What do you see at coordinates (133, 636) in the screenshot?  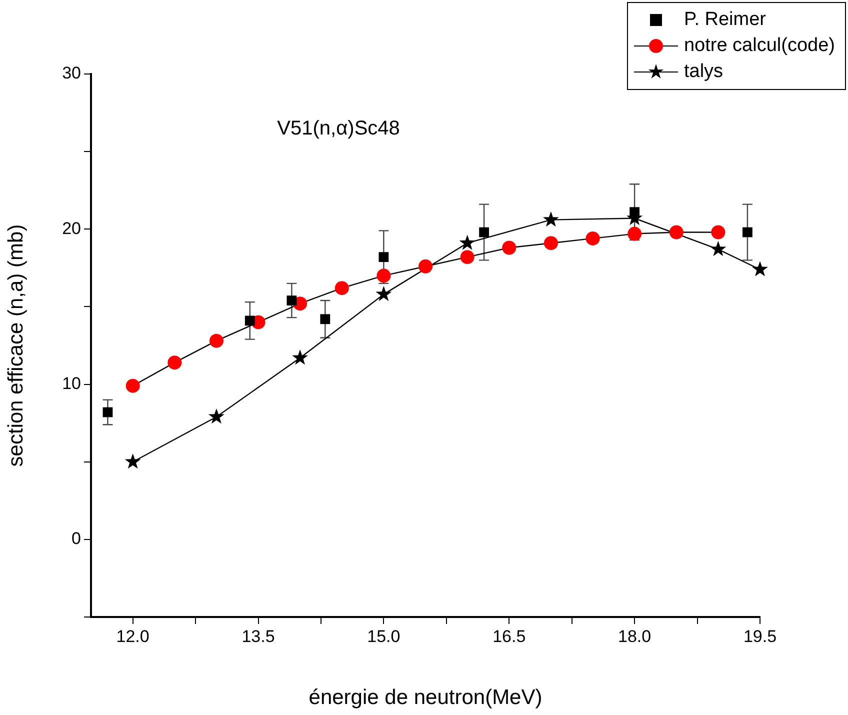 I see `x-tick-label: 12.0` at bounding box center [133, 636].